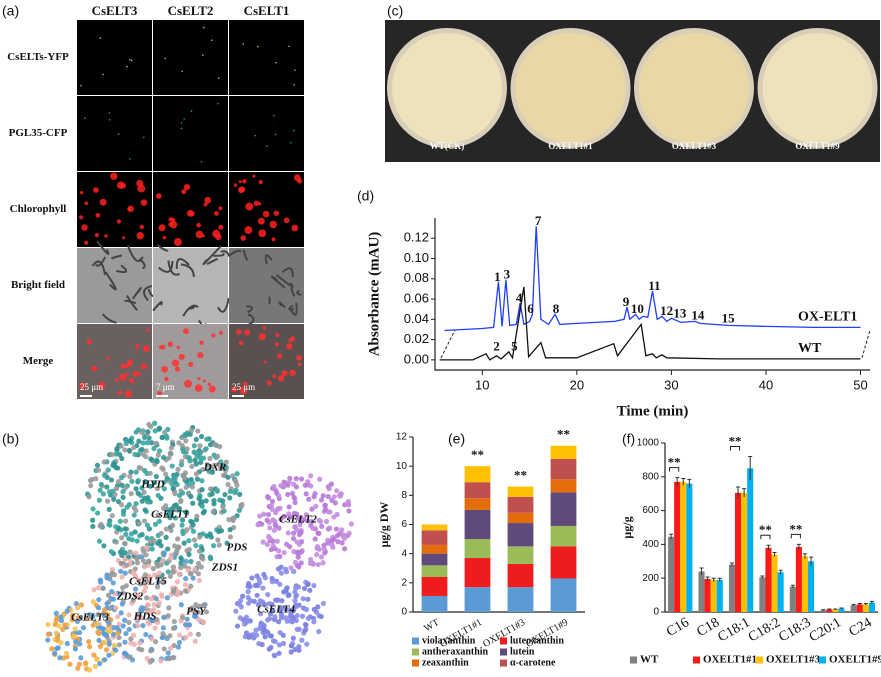 Image resolution: width=881 pixels, height=677 pixels. What do you see at coordinates (780, 592) in the screenshot?
I see `bar` at bounding box center [780, 592].